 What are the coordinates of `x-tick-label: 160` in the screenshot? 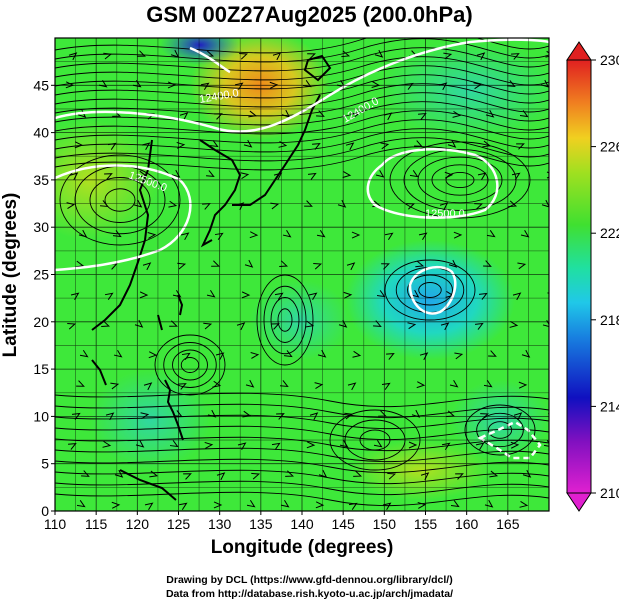 It's located at (467, 524).